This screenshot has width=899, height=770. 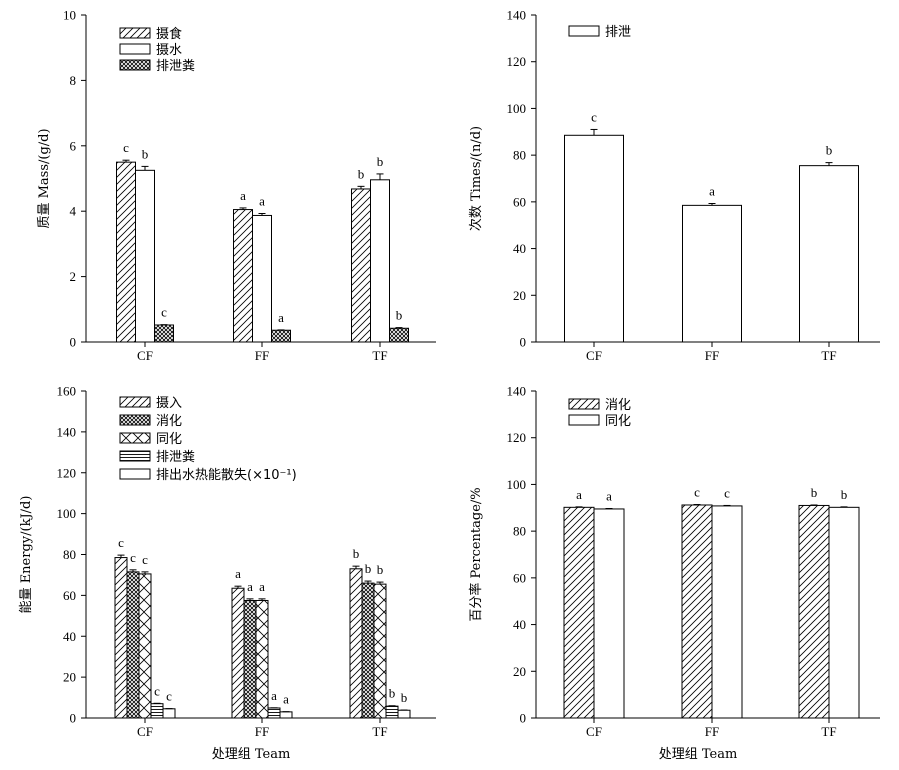 What do you see at coordinates (226, 475) in the screenshot?
I see `legend-label: 排出水热能散失(×10⁻¹)` at bounding box center [226, 475].